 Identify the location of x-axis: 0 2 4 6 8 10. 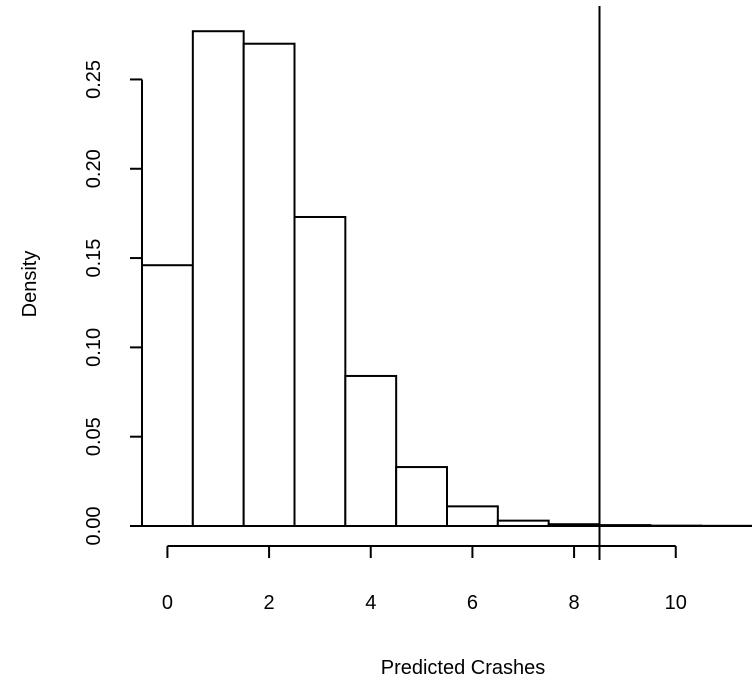
(424, 579).